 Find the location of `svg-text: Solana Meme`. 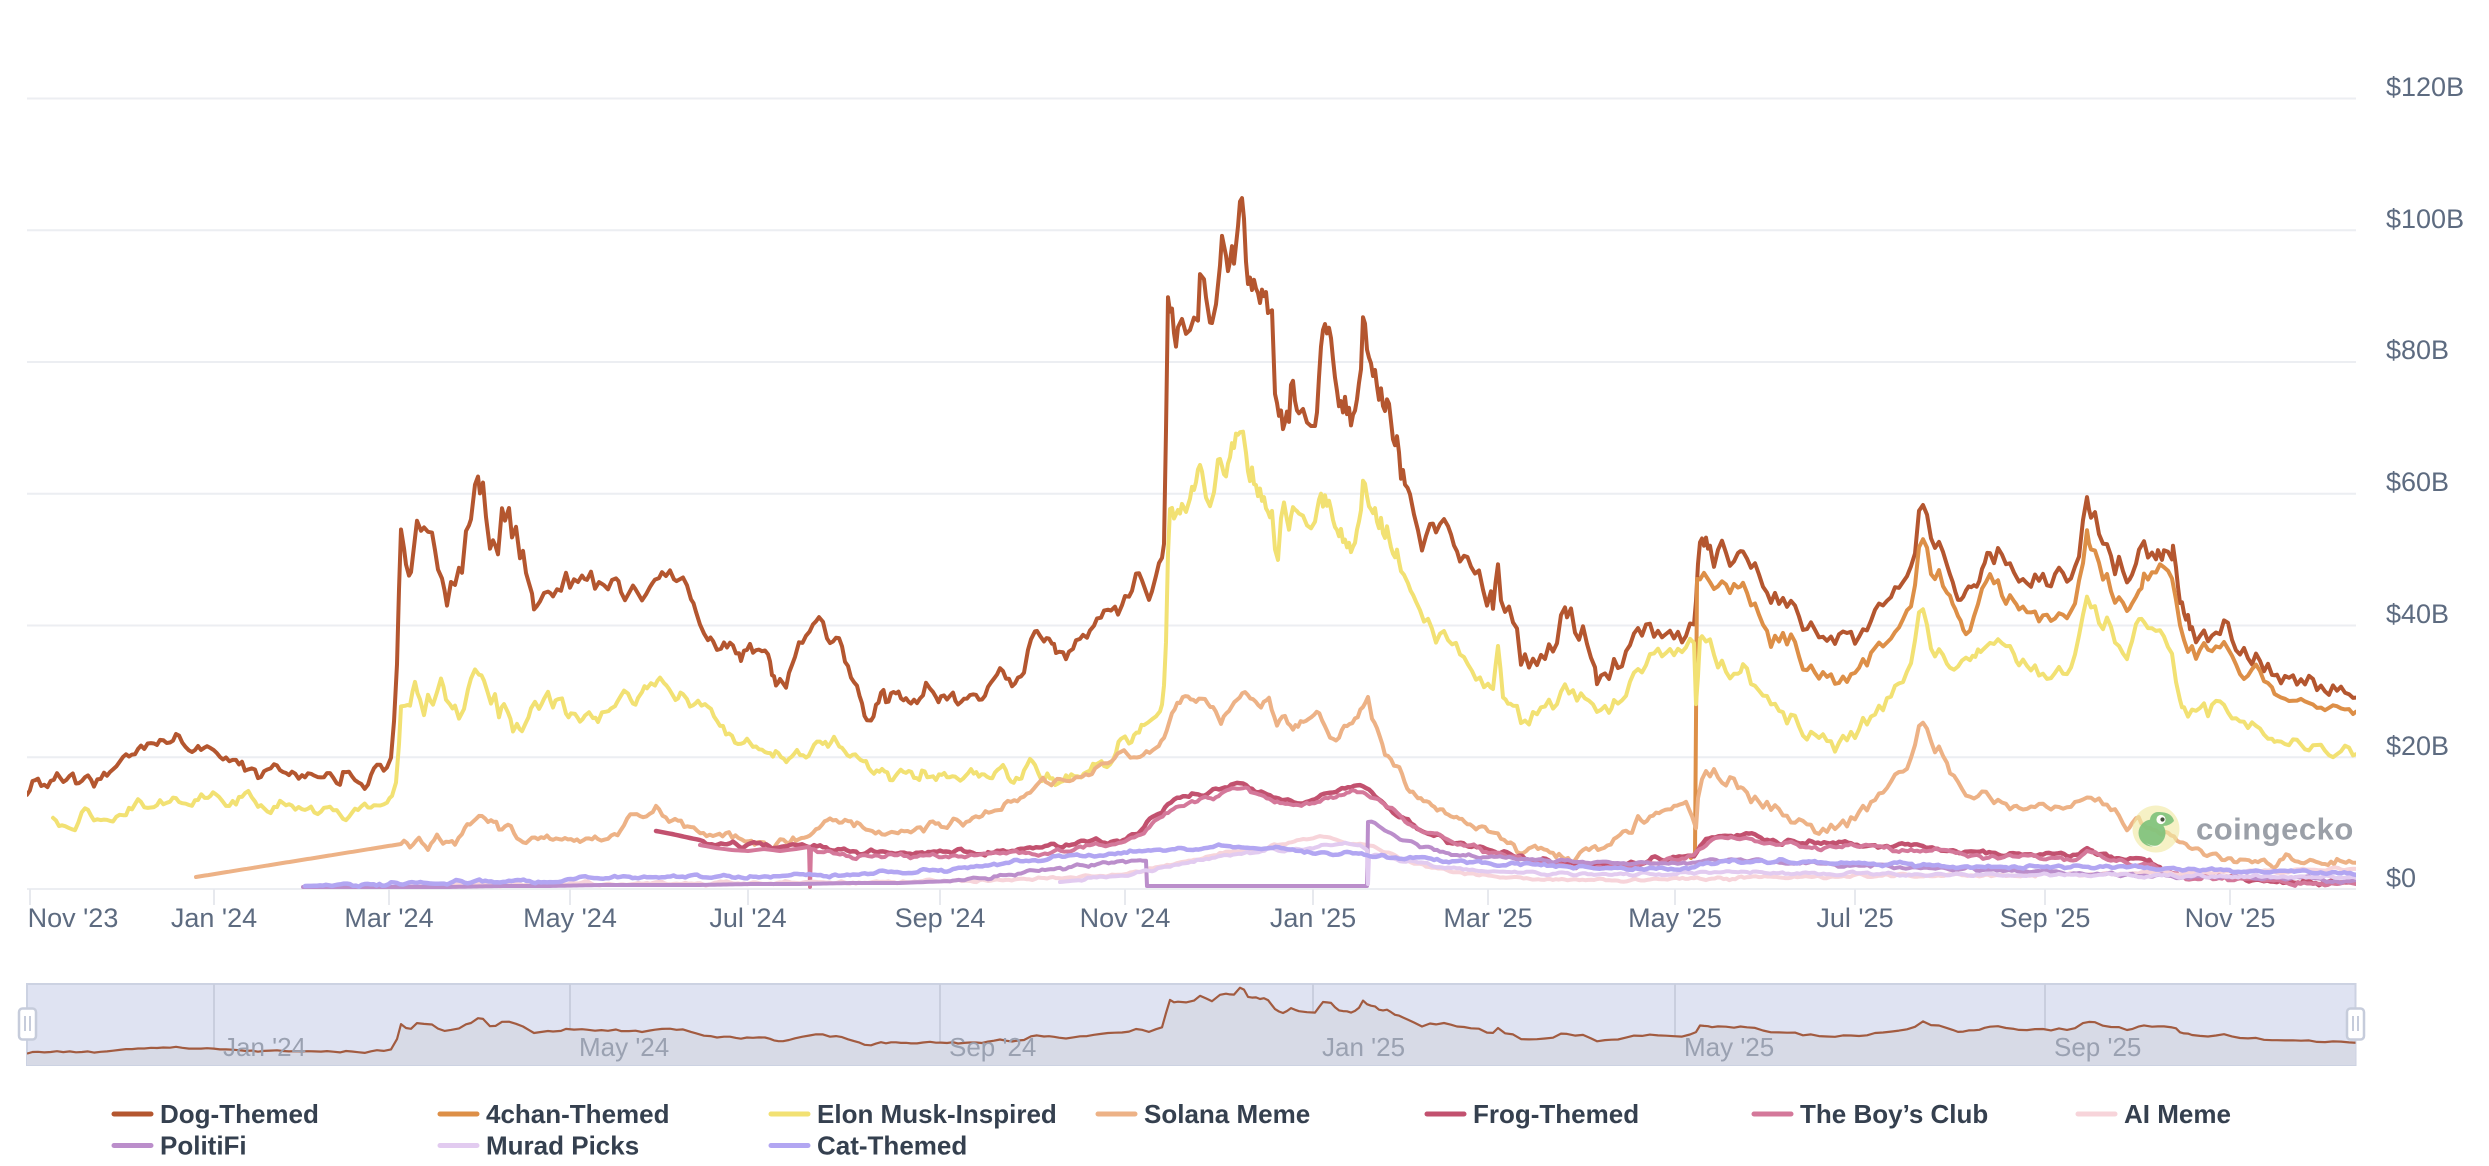

svg-text: Solana Meme is located at coordinates (1227, 1114).